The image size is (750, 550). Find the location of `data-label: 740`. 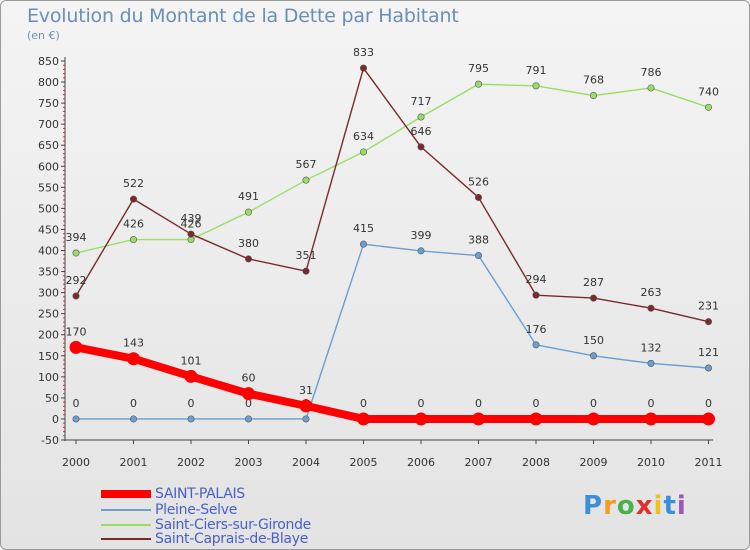

data-label: 740 is located at coordinates (708, 91).